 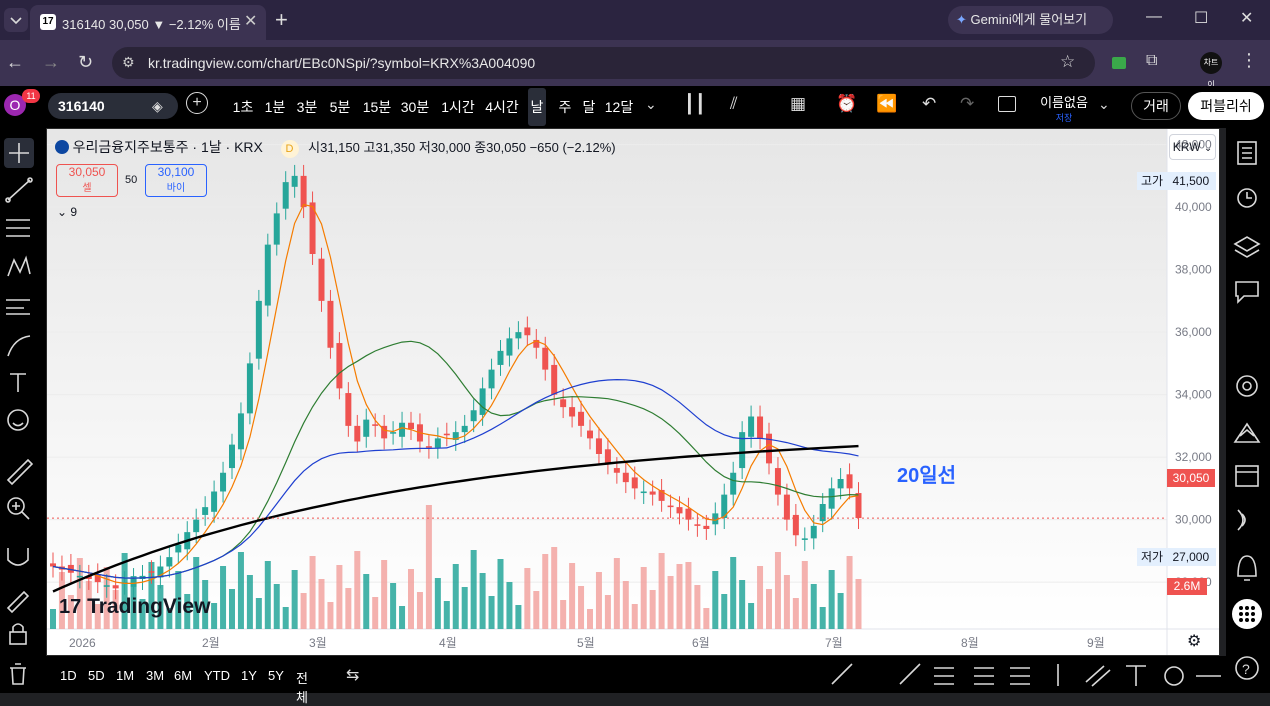 What do you see at coordinates (695, 104) in the screenshot?
I see `candle-type-icon: ┃┃` at bounding box center [695, 104].